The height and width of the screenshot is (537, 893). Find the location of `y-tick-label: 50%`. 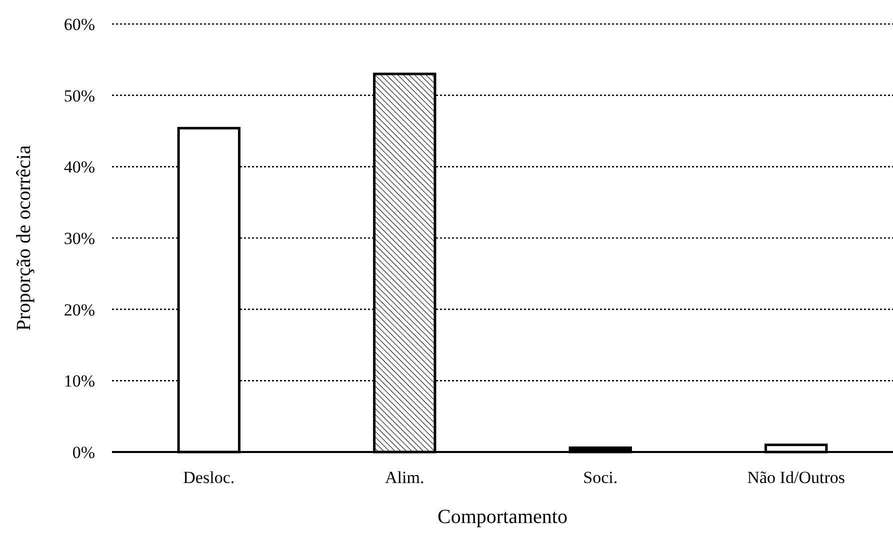

y-tick-label: 50% is located at coordinates (79, 96).